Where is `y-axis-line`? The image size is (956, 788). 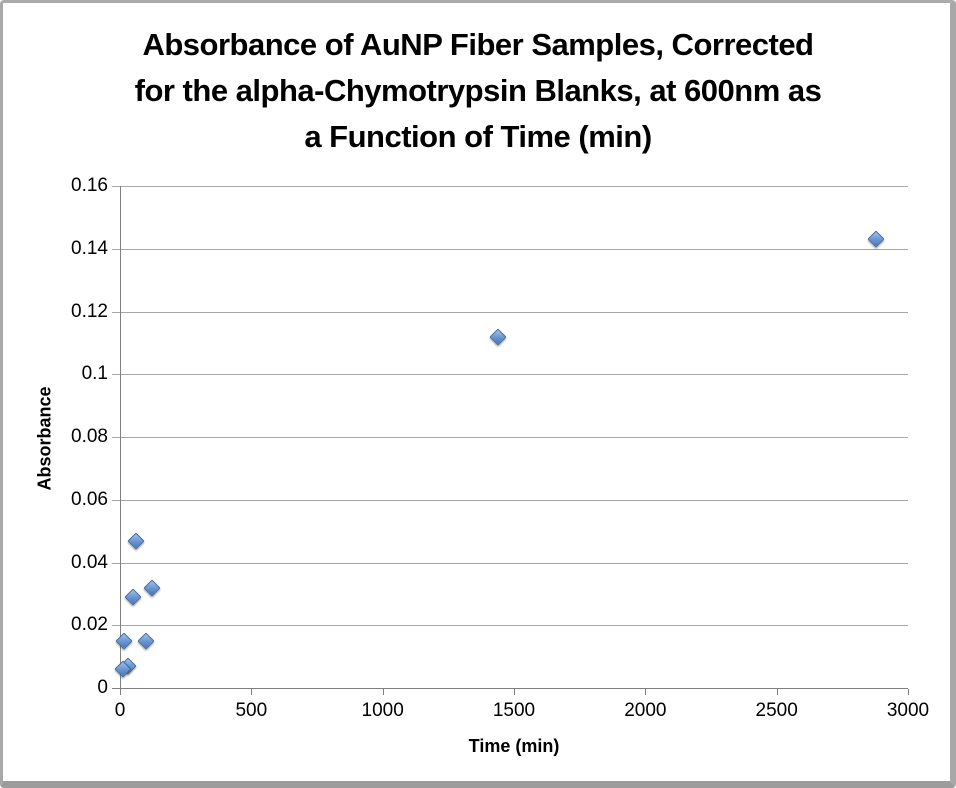
y-axis-line is located at coordinates (120, 440).